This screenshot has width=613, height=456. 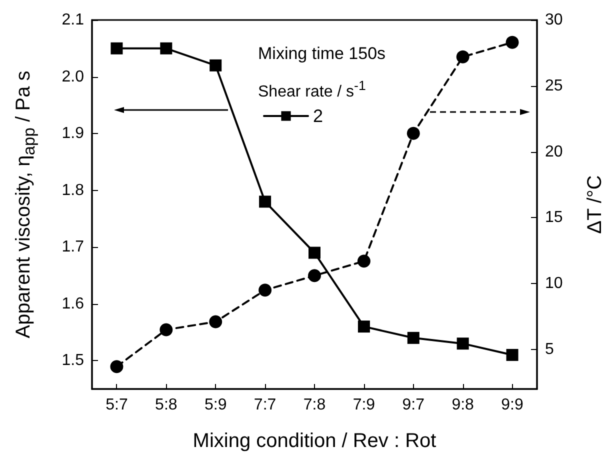 I want to click on y-tick-label: 1.5, so click(x=73, y=361).